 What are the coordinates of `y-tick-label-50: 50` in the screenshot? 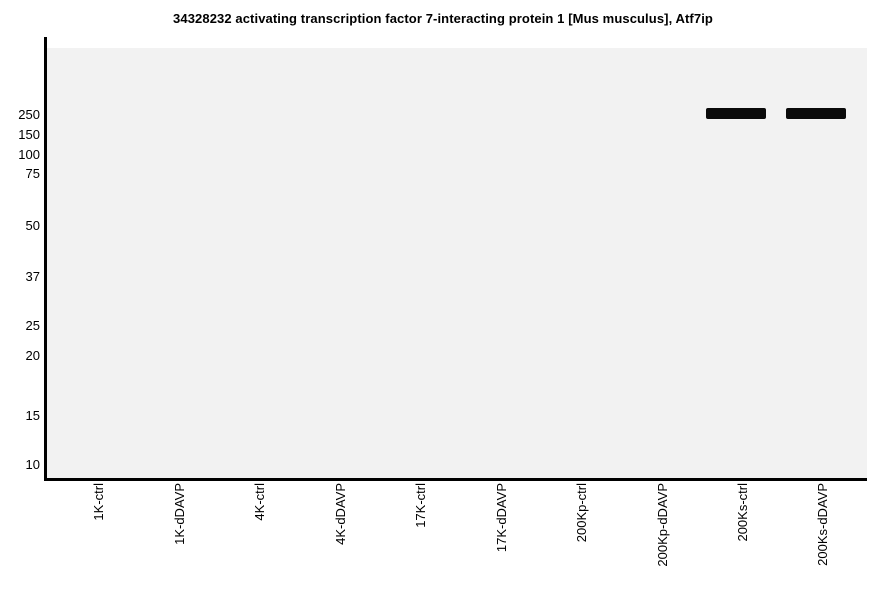 It's located at (32, 225).